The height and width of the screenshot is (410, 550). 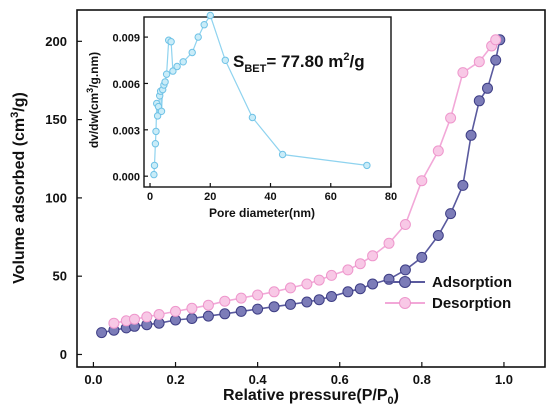 I want to click on inset-y-tick-label: 0.006, so click(x=126, y=85).